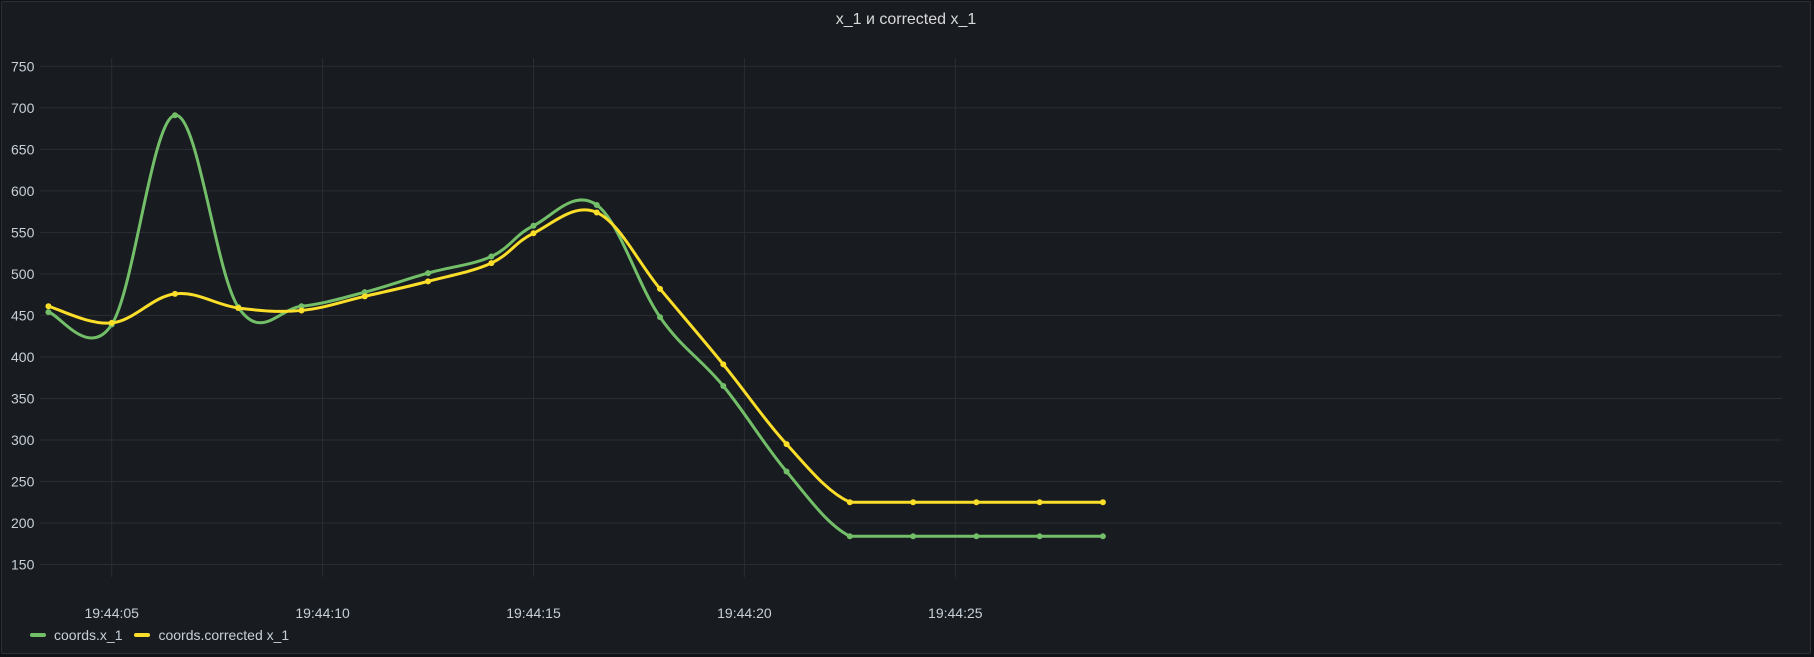  What do you see at coordinates (906, 19) in the screenshot?
I see `panel-title: x_1 и corrected x_1` at bounding box center [906, 19].